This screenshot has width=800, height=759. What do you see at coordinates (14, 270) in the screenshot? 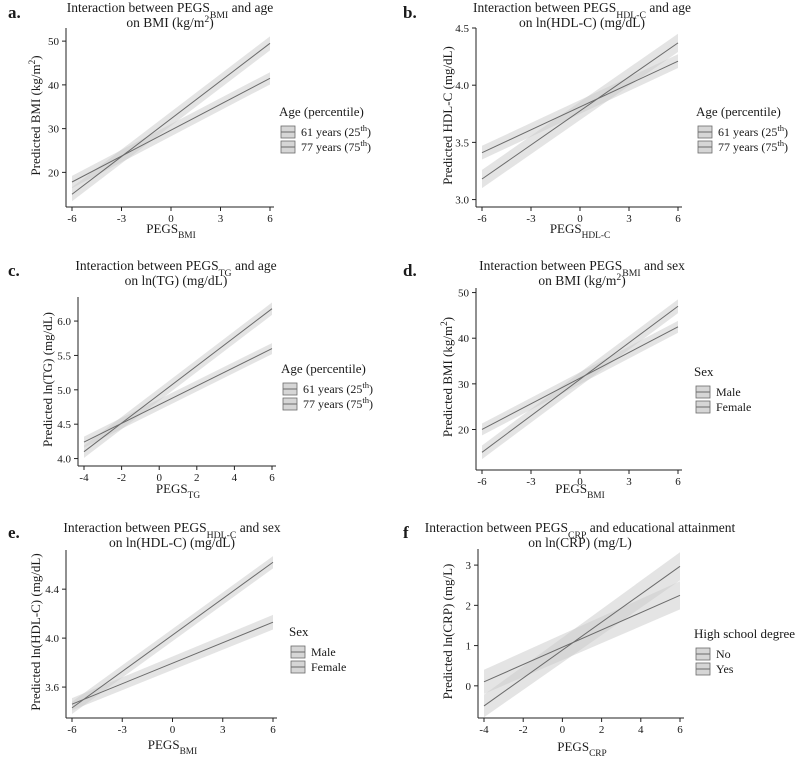
I see `panel-label: c.` at bounding box center [14, 270].